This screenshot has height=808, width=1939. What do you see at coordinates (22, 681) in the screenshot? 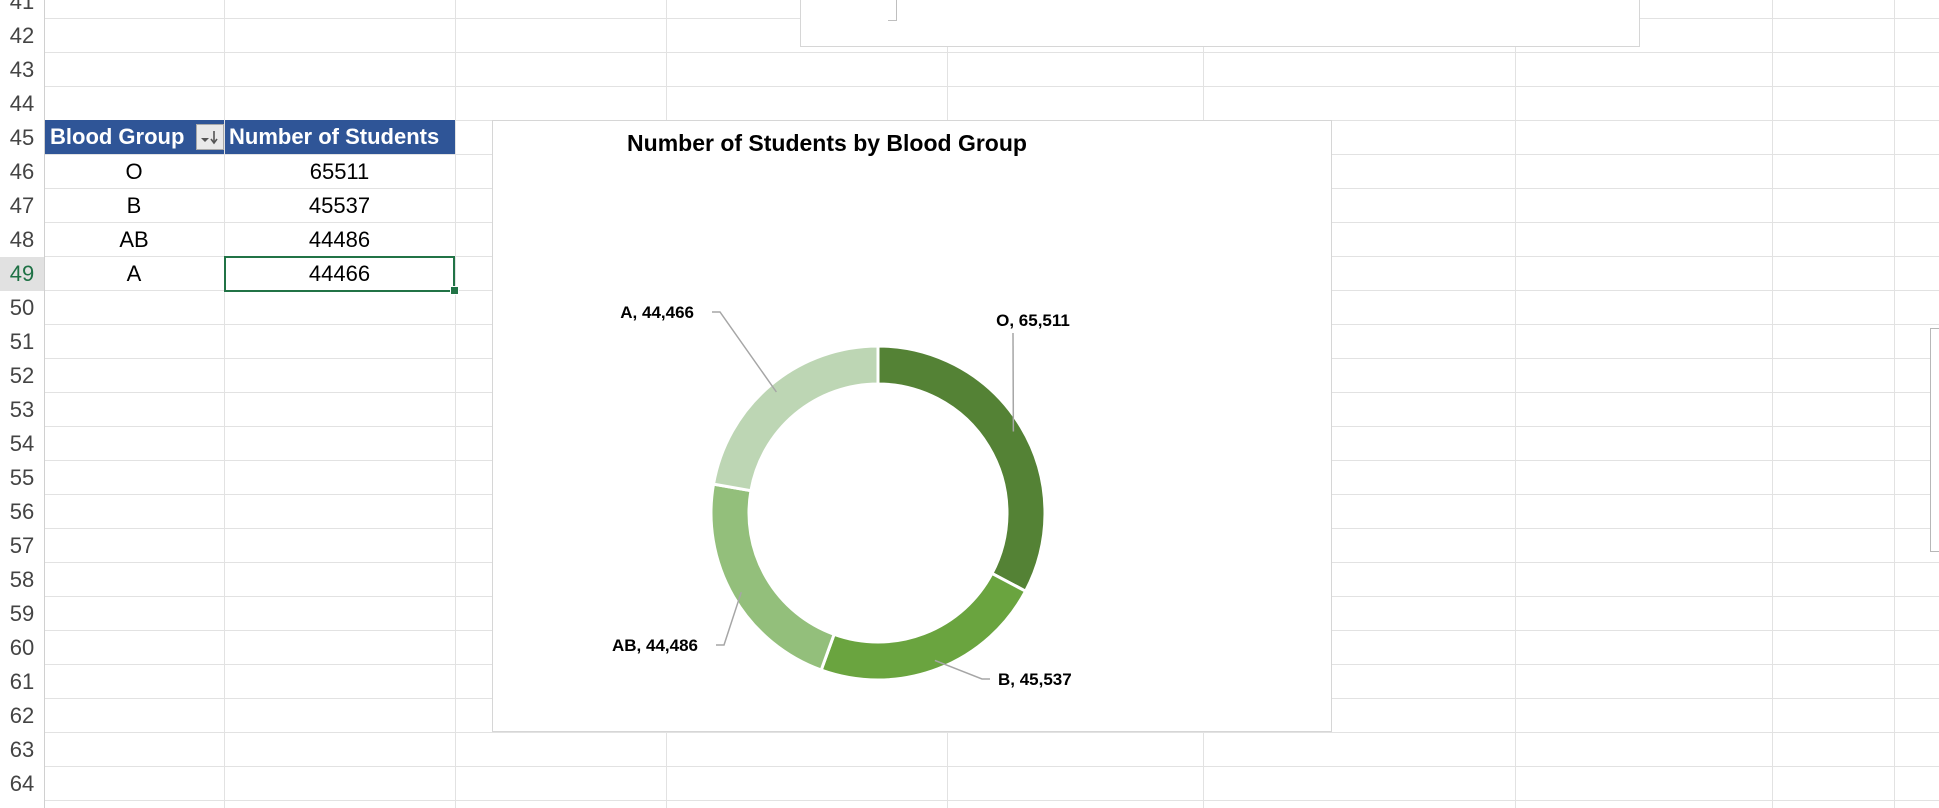
I see `row-number: 61` at bounding box center [22, 681].